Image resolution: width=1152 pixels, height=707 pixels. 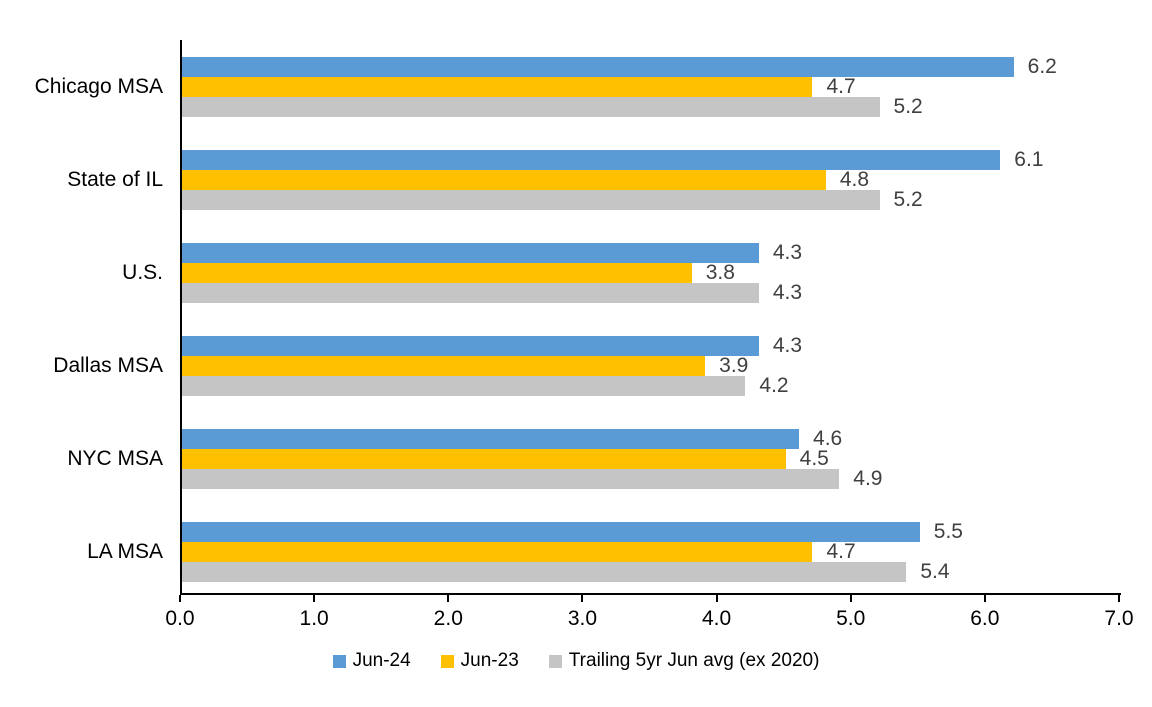 What do you see at coordinates (868, 478) in the screenshot?
I see `value-label: 4.9` at bounding box center [868, 478].